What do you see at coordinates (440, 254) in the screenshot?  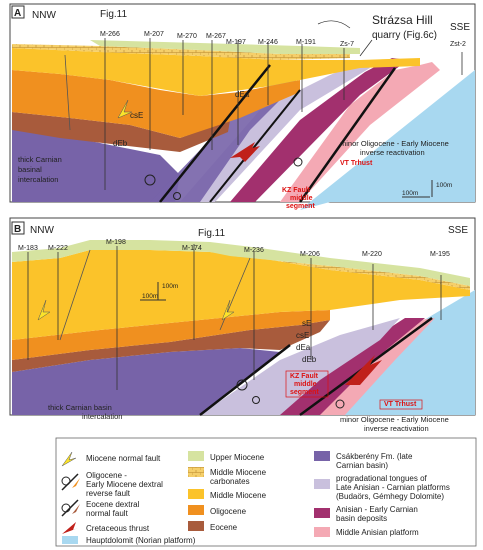 I see `well-b-7: M-195` at bounding box center [440, 254].